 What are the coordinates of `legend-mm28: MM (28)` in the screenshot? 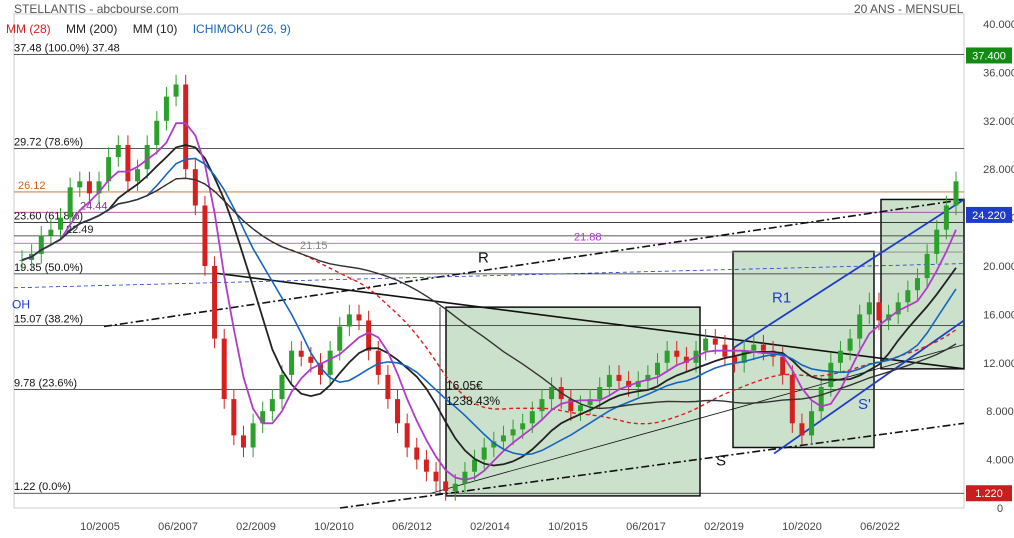 It's located at (28, 29).